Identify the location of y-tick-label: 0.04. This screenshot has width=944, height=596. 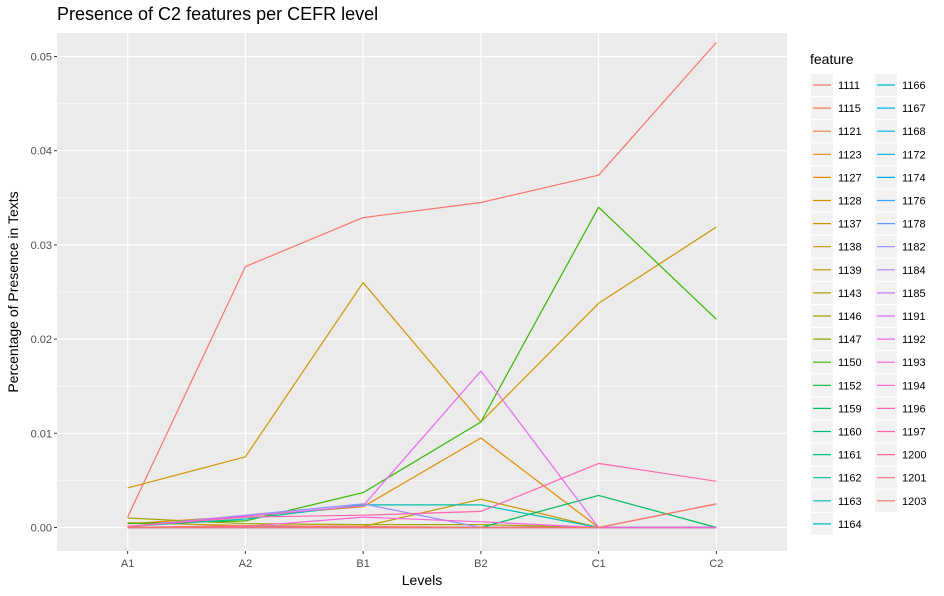
(41, 152).